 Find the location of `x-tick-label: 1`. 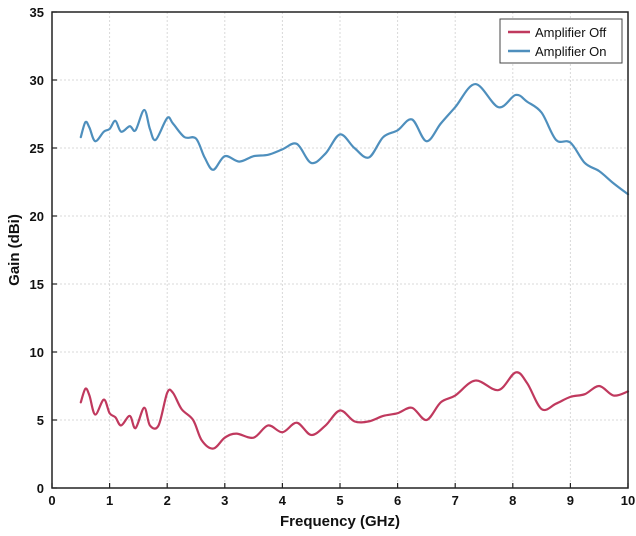

x-tick-label: 1 is located at coordinates (109, 500).